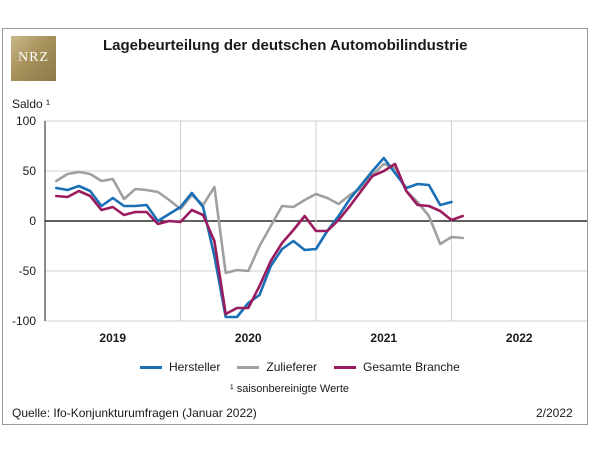 This screenshot has width=600, height=450. What do you see at coordinates (195, 367) in the screenshot?
I see `legend-label-hersteller: Hersteller` at bounding box center [195, 367].